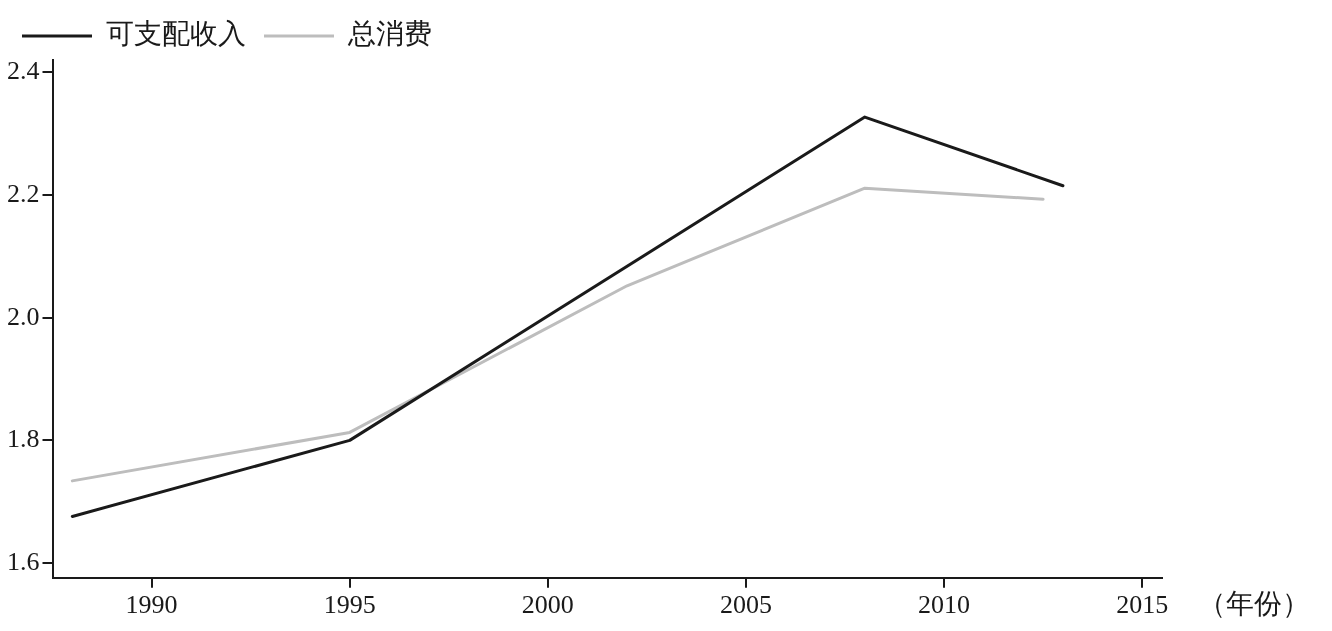 This screenshot has height=631, width=1332. What do you see at coordinates (23, 193) in the screenshot?
I see `y-tick-label: 2.2` at bounding box center [23, 193].